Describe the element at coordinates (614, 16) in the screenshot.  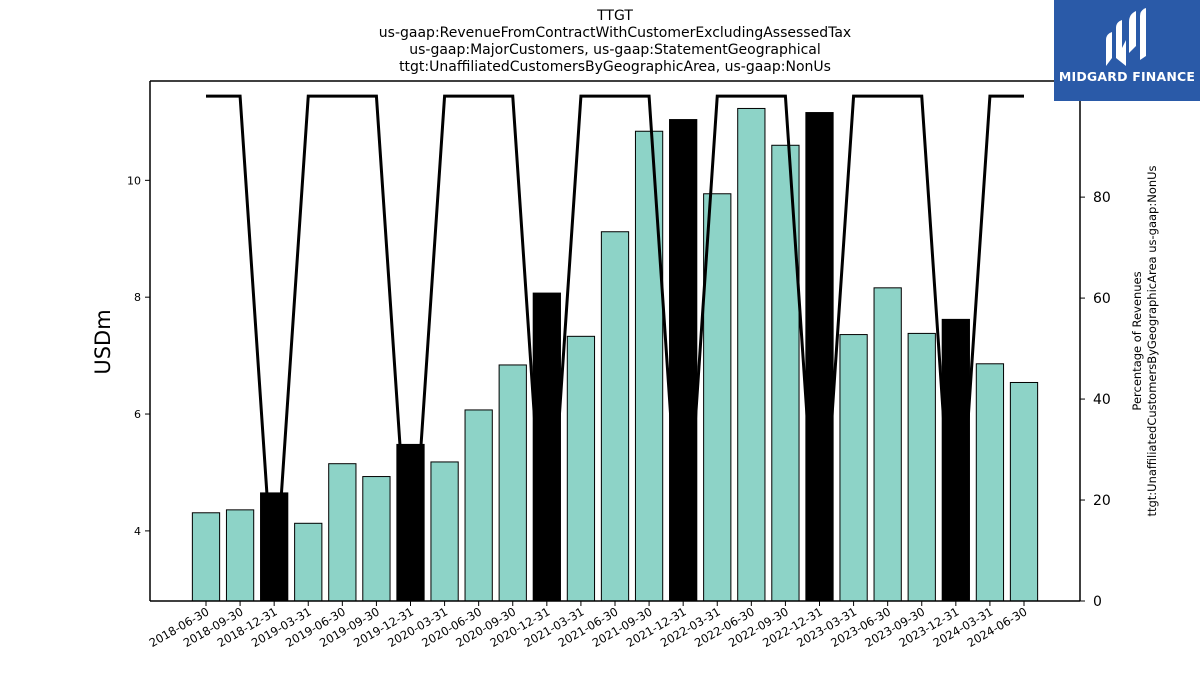
I see `title-line: TTGT` at that location.